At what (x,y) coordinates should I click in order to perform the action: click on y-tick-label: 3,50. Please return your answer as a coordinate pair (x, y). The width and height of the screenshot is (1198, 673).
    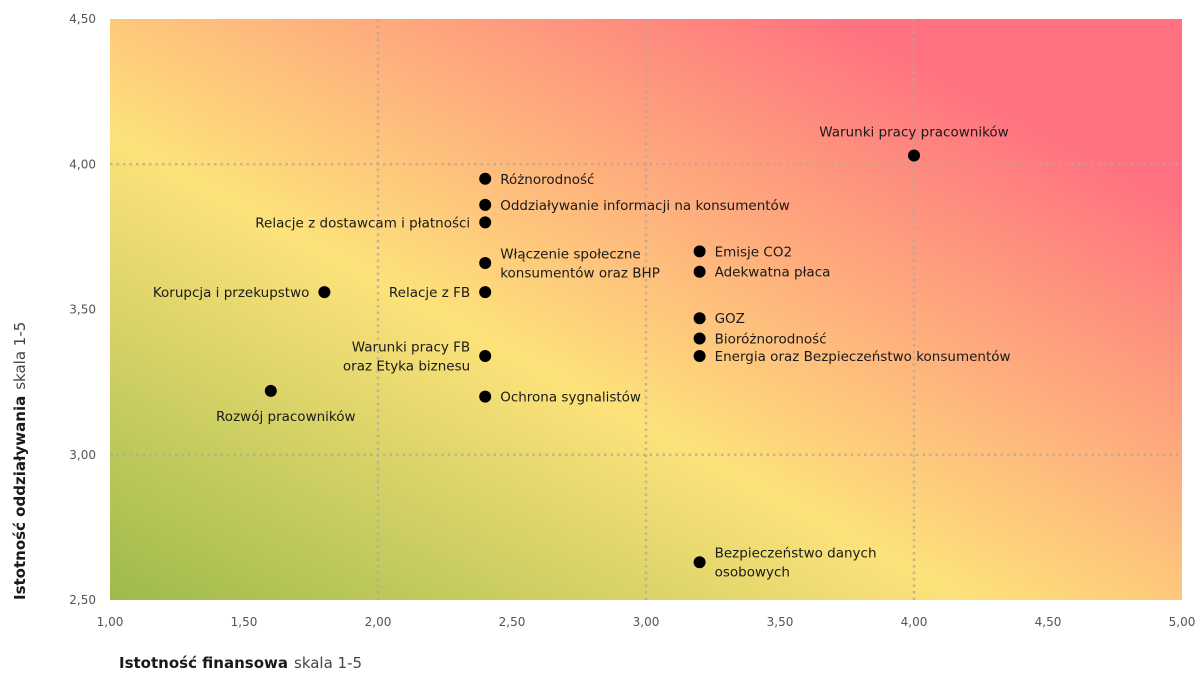
    Looking at the image, I should click on (82, 310).